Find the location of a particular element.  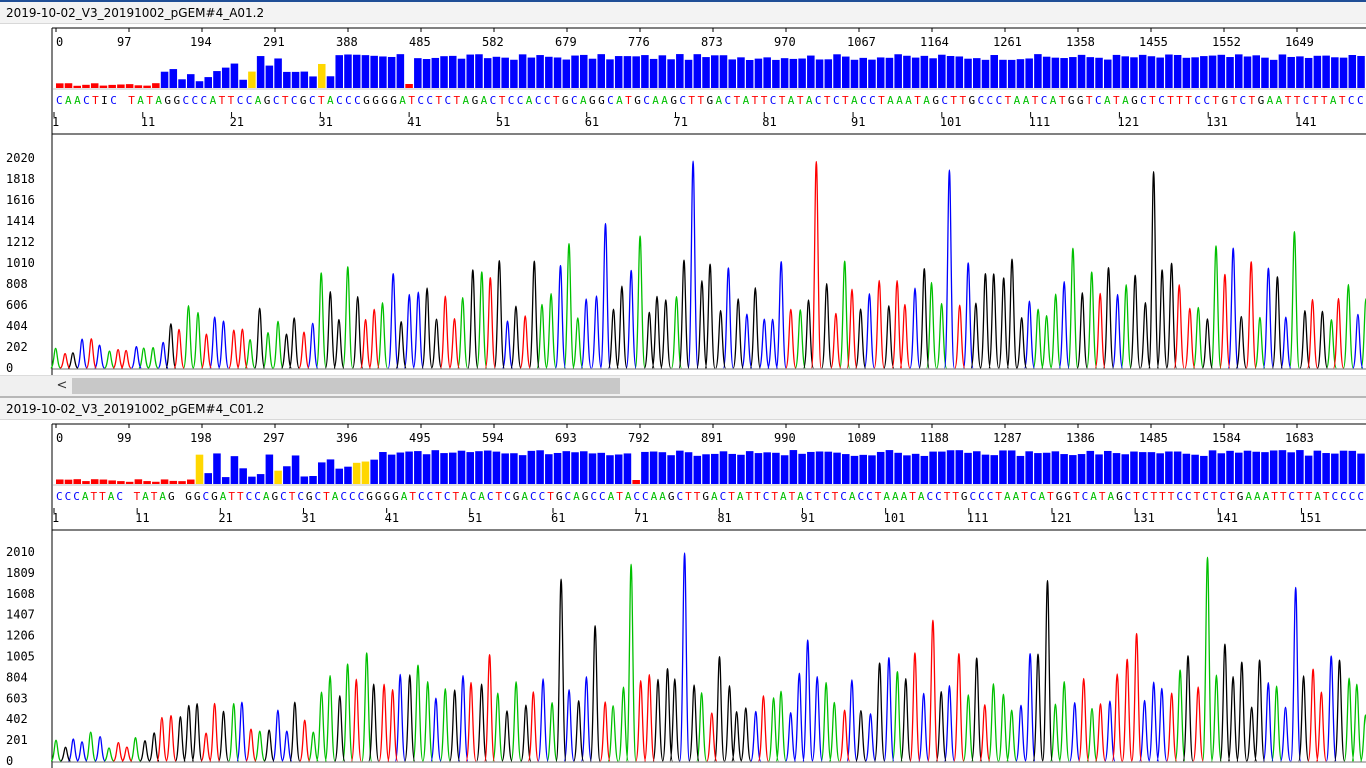

base-position-label: 41 is located at coordinates (392, 518).